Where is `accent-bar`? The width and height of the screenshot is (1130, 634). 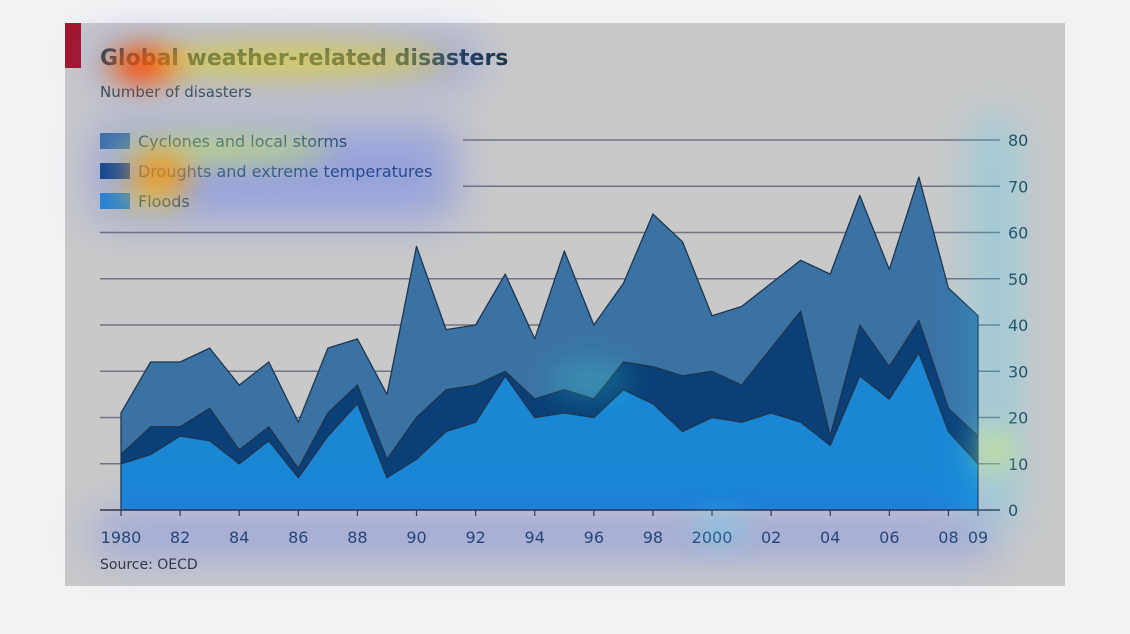 accent-bar is located at coordinates (73, 45).